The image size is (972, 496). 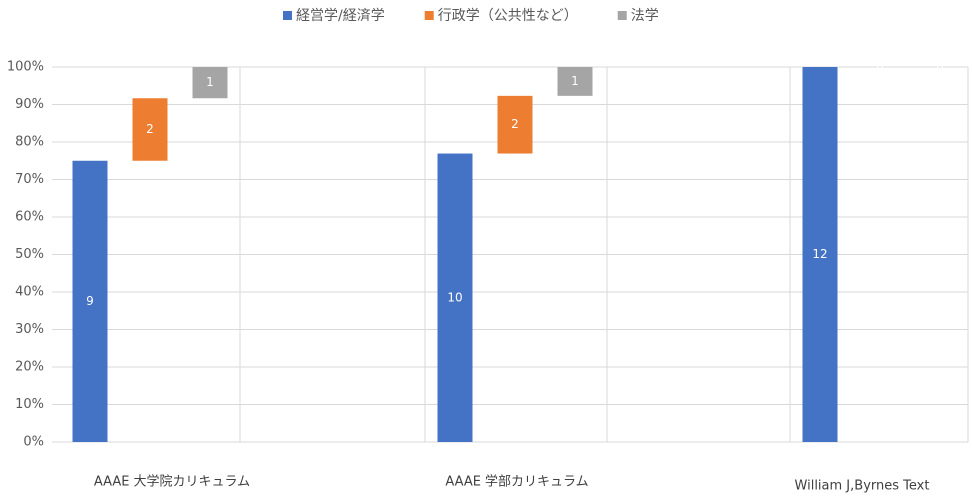 I want to click on y-tick-label: 40%, so click(x=29, y=292).